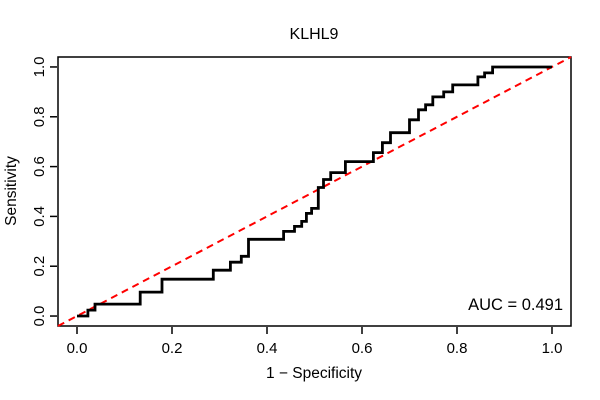 Image resolution: width=600 pixels, height=400 pixels. What do you see at coordinates (315, 342) in the screenshot?
I see `x-axis: 0.0 0.2 0.4 0.6 0.8 1.0` at bounding box center [315, 342].